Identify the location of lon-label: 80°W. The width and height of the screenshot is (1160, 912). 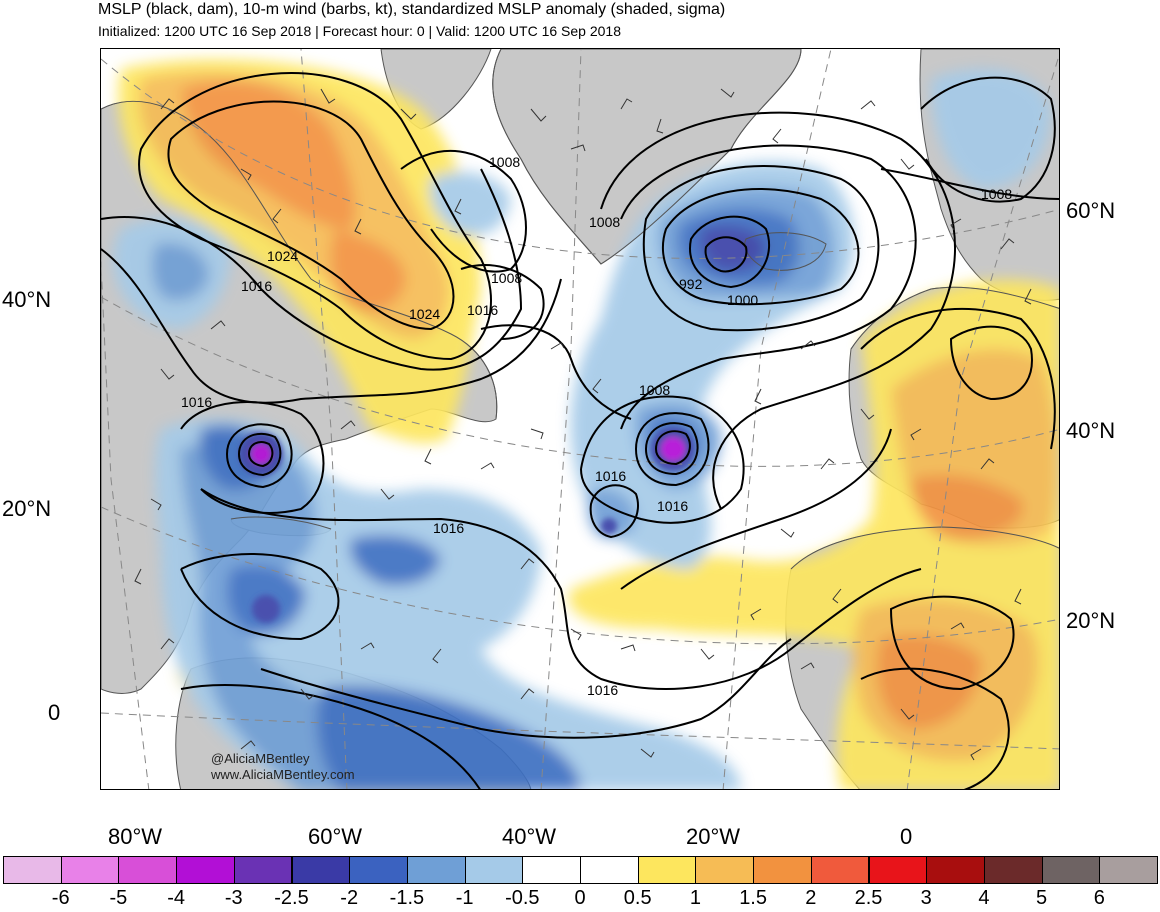
(135, 836).